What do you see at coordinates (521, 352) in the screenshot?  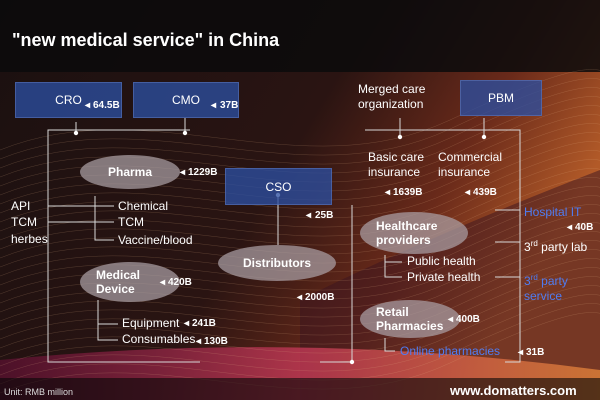 I see `online-arrow: ◂` at bounding box center [521, 352].